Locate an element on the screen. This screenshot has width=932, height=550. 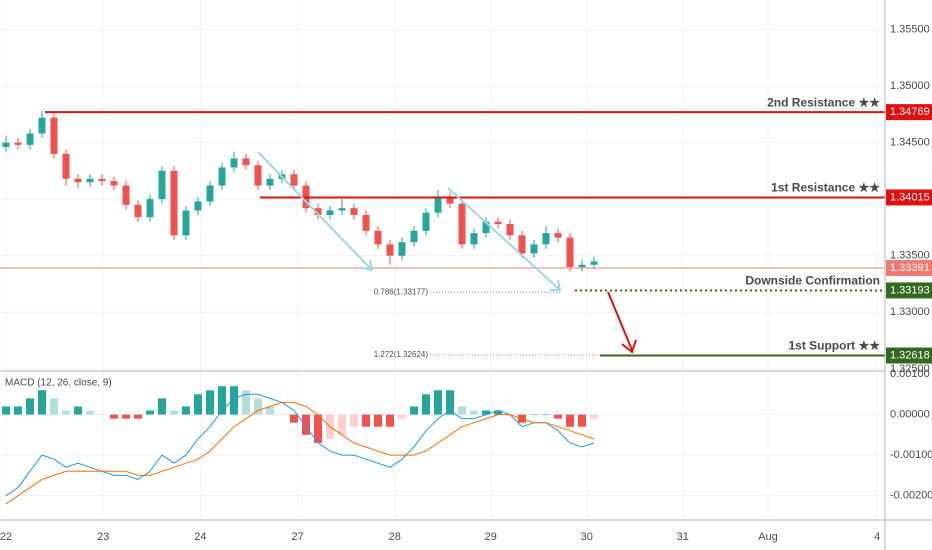
x-tick-label: 31 is located at coordinates (683, 537).